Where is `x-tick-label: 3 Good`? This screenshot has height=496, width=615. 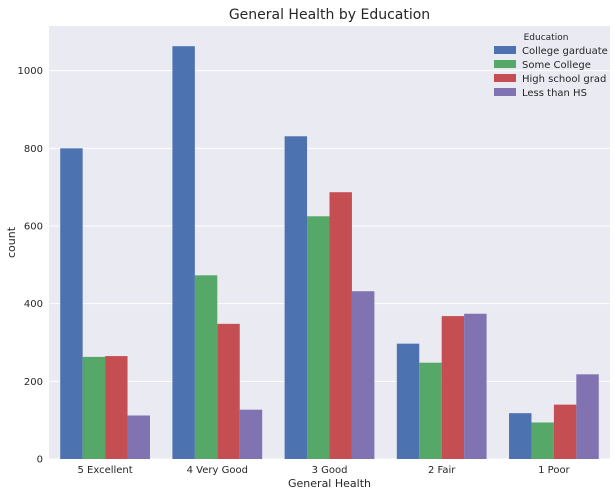 x-tick-label: 3 Good is located at coordinates (330, 470).